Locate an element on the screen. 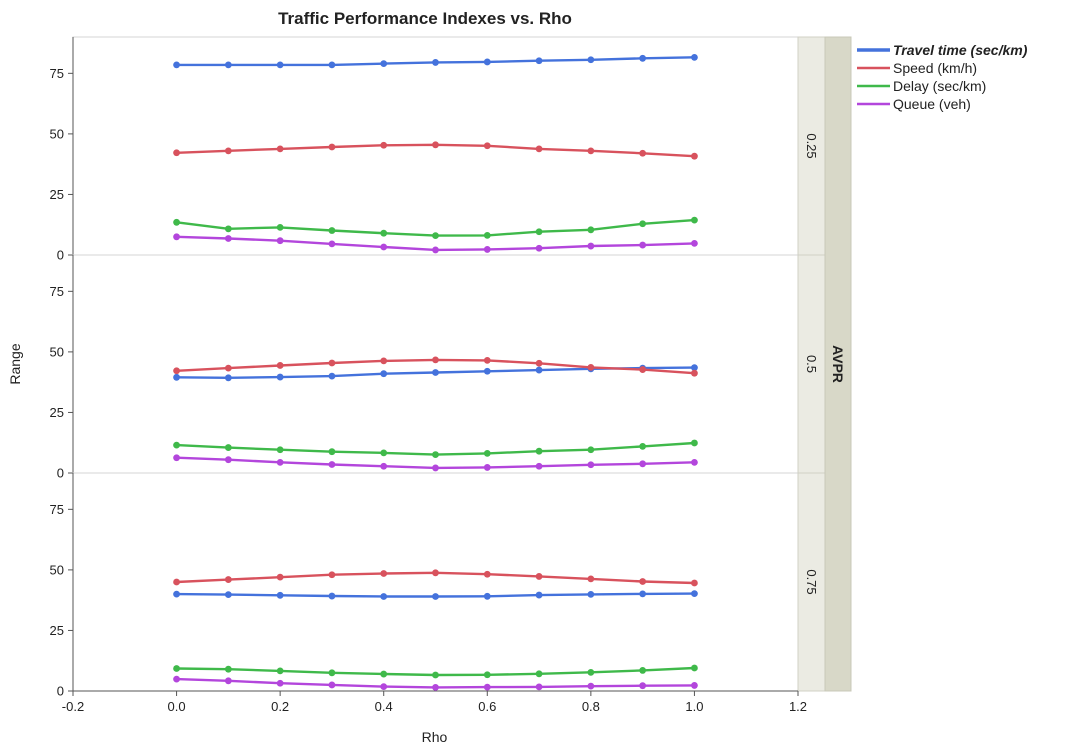 Image resolution: width=1073 pixels, height=753 pixels. panel-label: 0.5 is located at coordinates (811, 364).